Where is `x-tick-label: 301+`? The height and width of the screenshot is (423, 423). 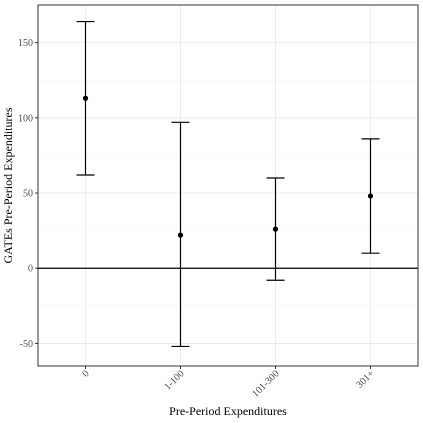
x-tick-label: 301+ is located at coordinates (365, 379).